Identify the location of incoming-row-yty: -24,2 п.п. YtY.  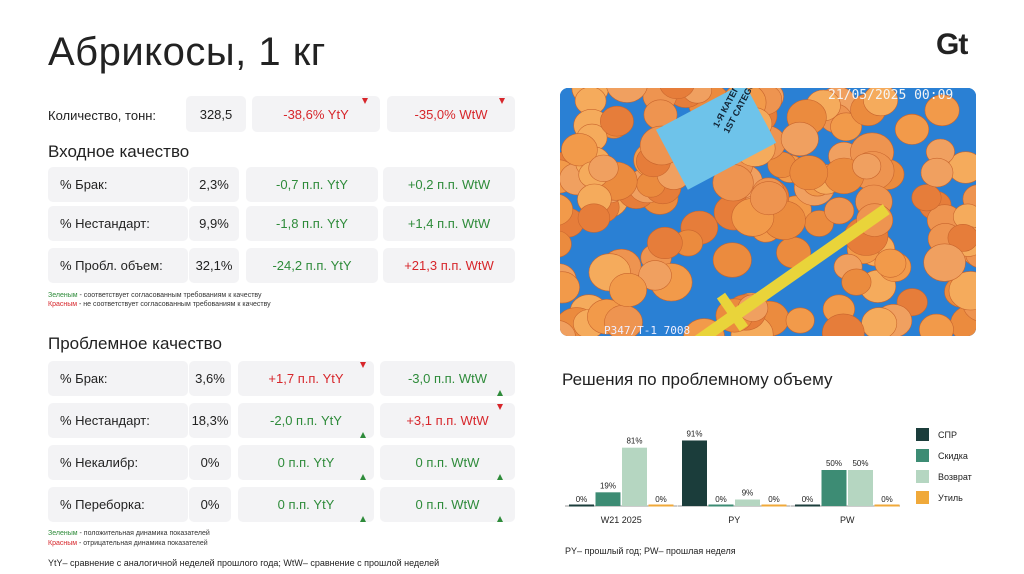
(312, 265).